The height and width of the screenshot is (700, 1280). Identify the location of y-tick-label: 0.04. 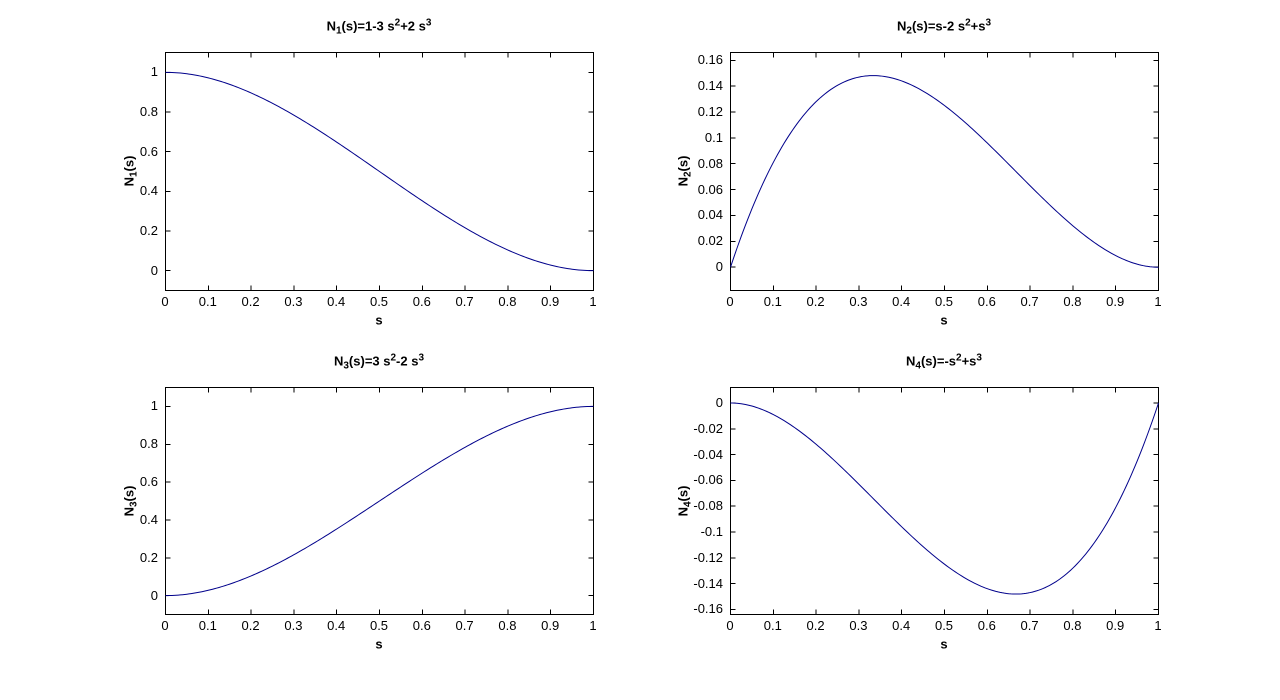
(710, 215).